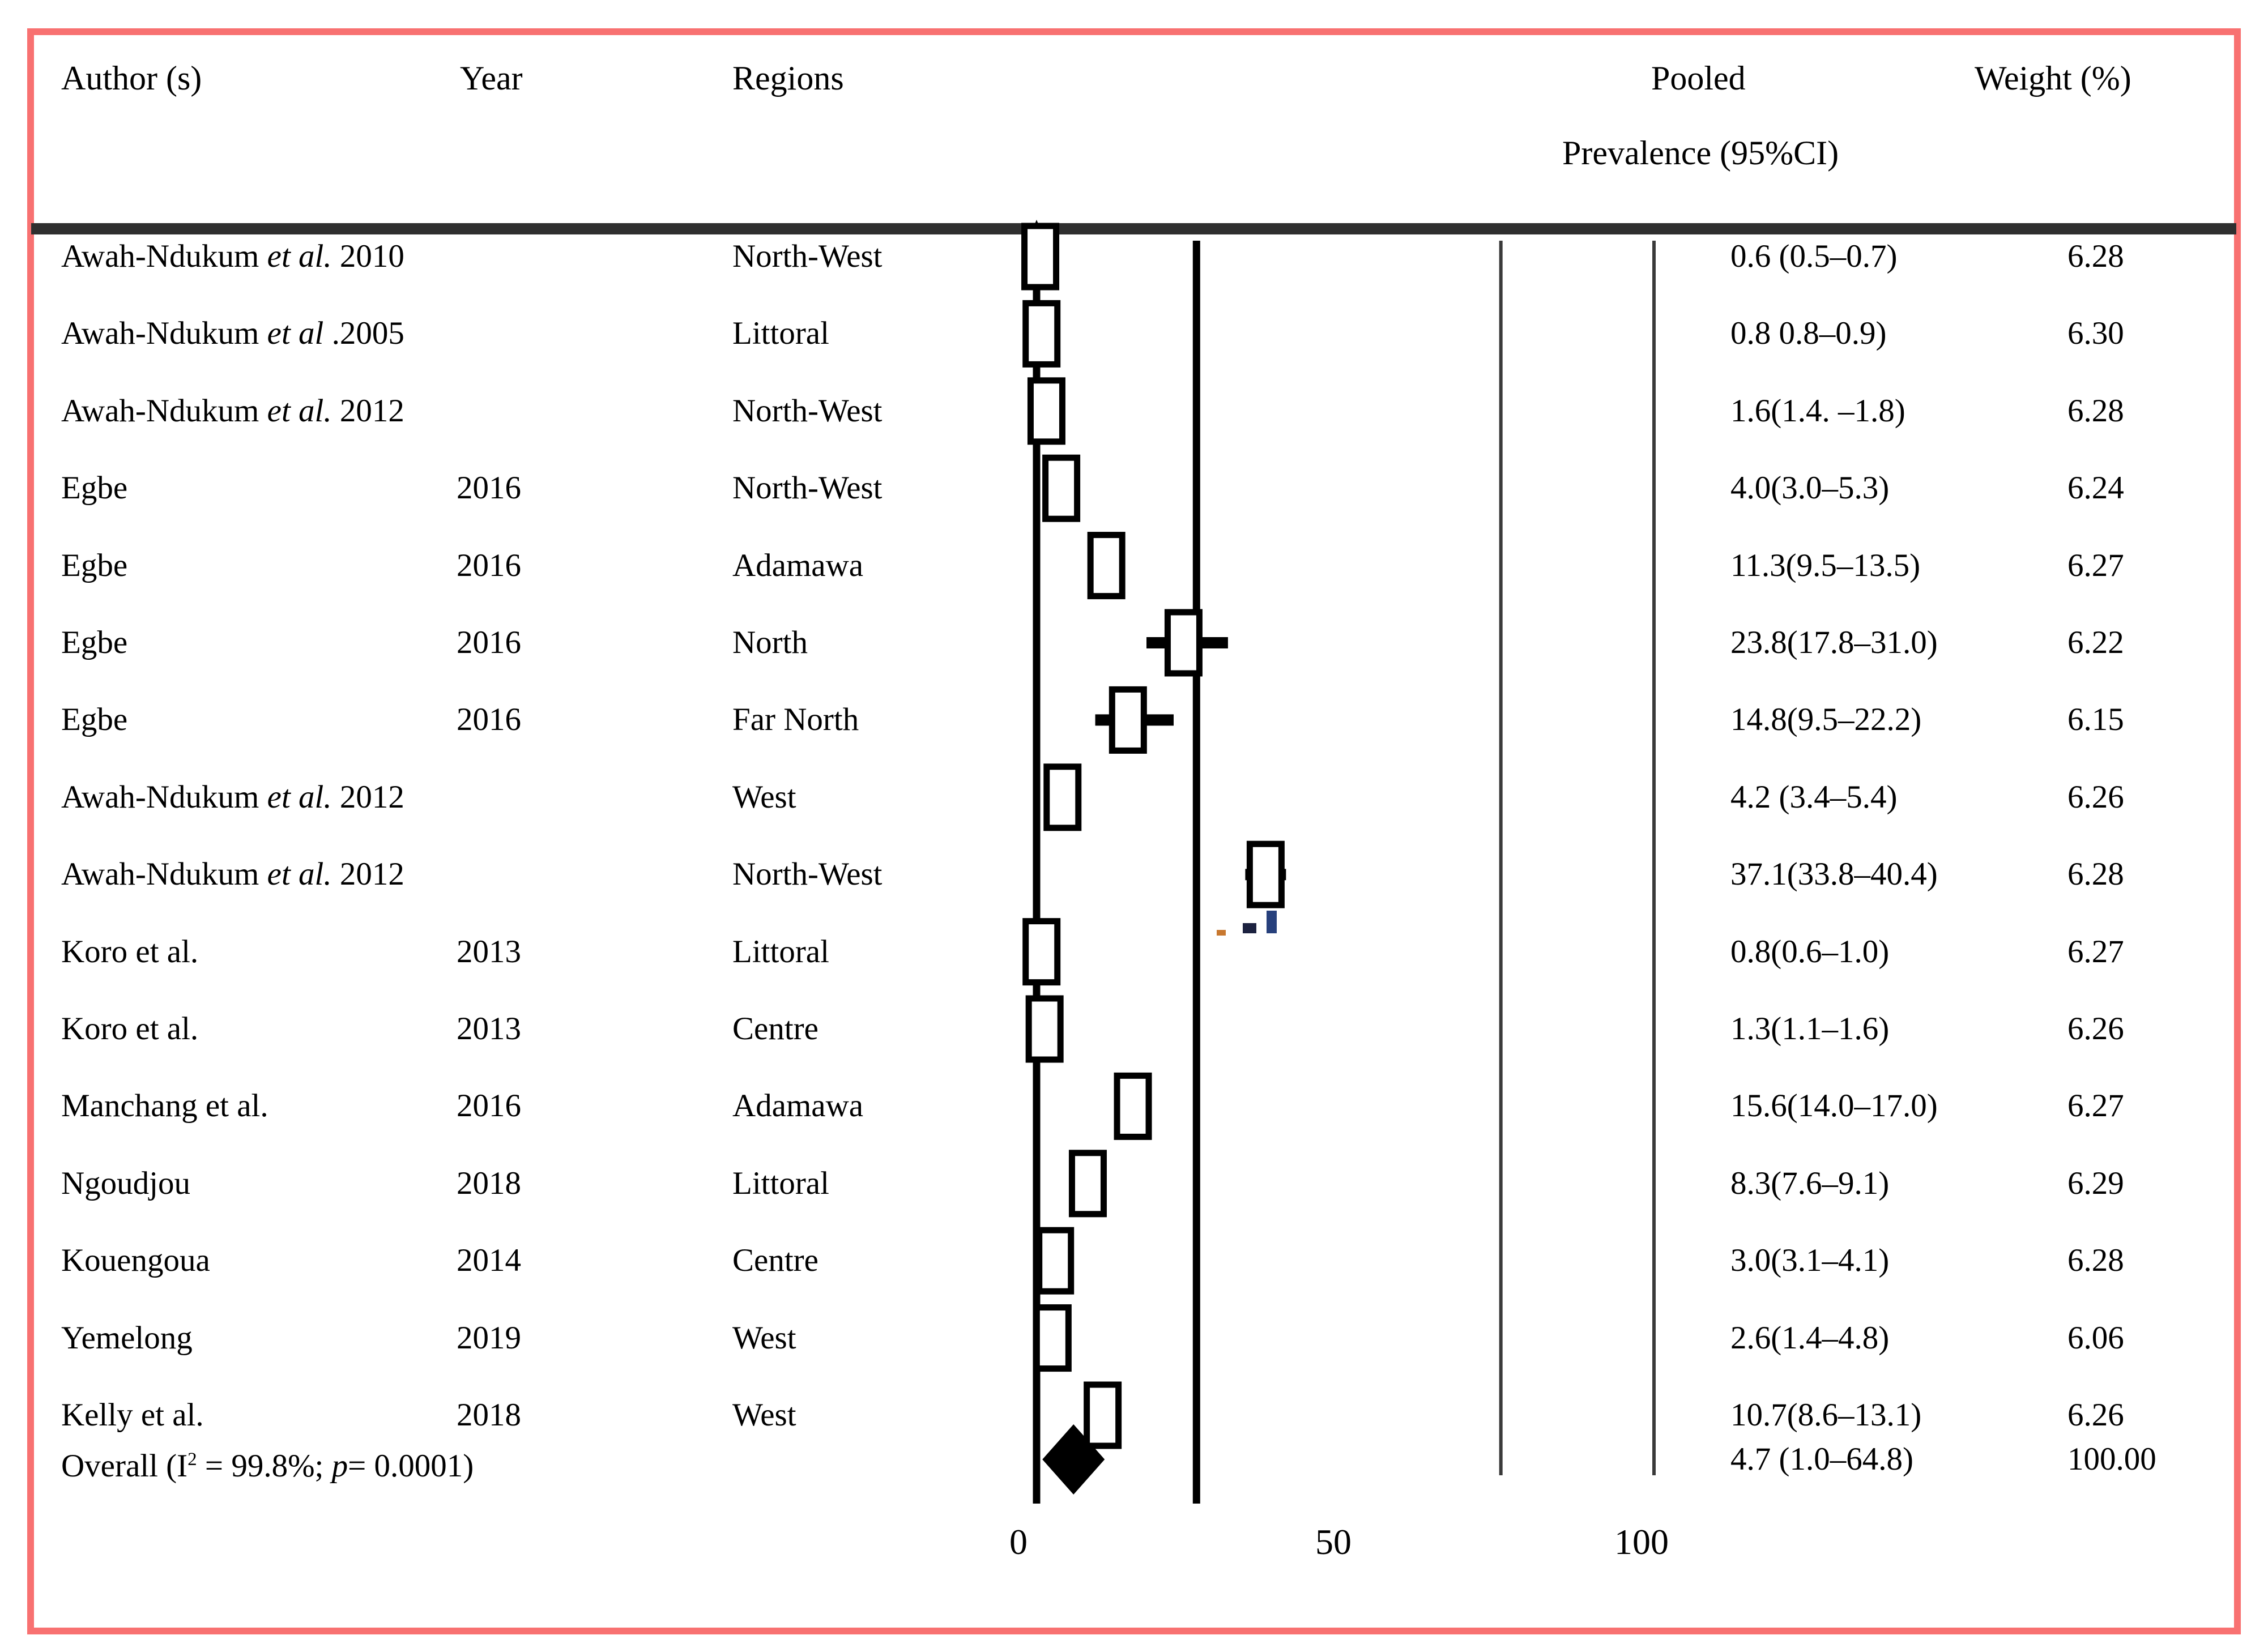 The image size is (2268, 1648). Describe the element at coordinates (1826, 565) in the screenshot. I see `prevalence-cell: 11.3(9.5–13.5)` at that location.